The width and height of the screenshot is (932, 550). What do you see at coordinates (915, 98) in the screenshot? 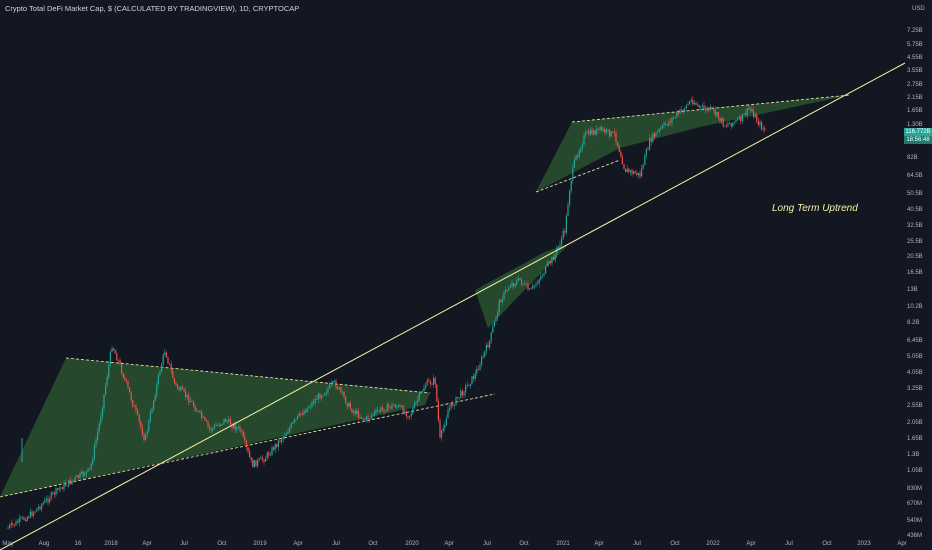
I see `y-tick-label: 2.15B` at bounding box center [915, 98].